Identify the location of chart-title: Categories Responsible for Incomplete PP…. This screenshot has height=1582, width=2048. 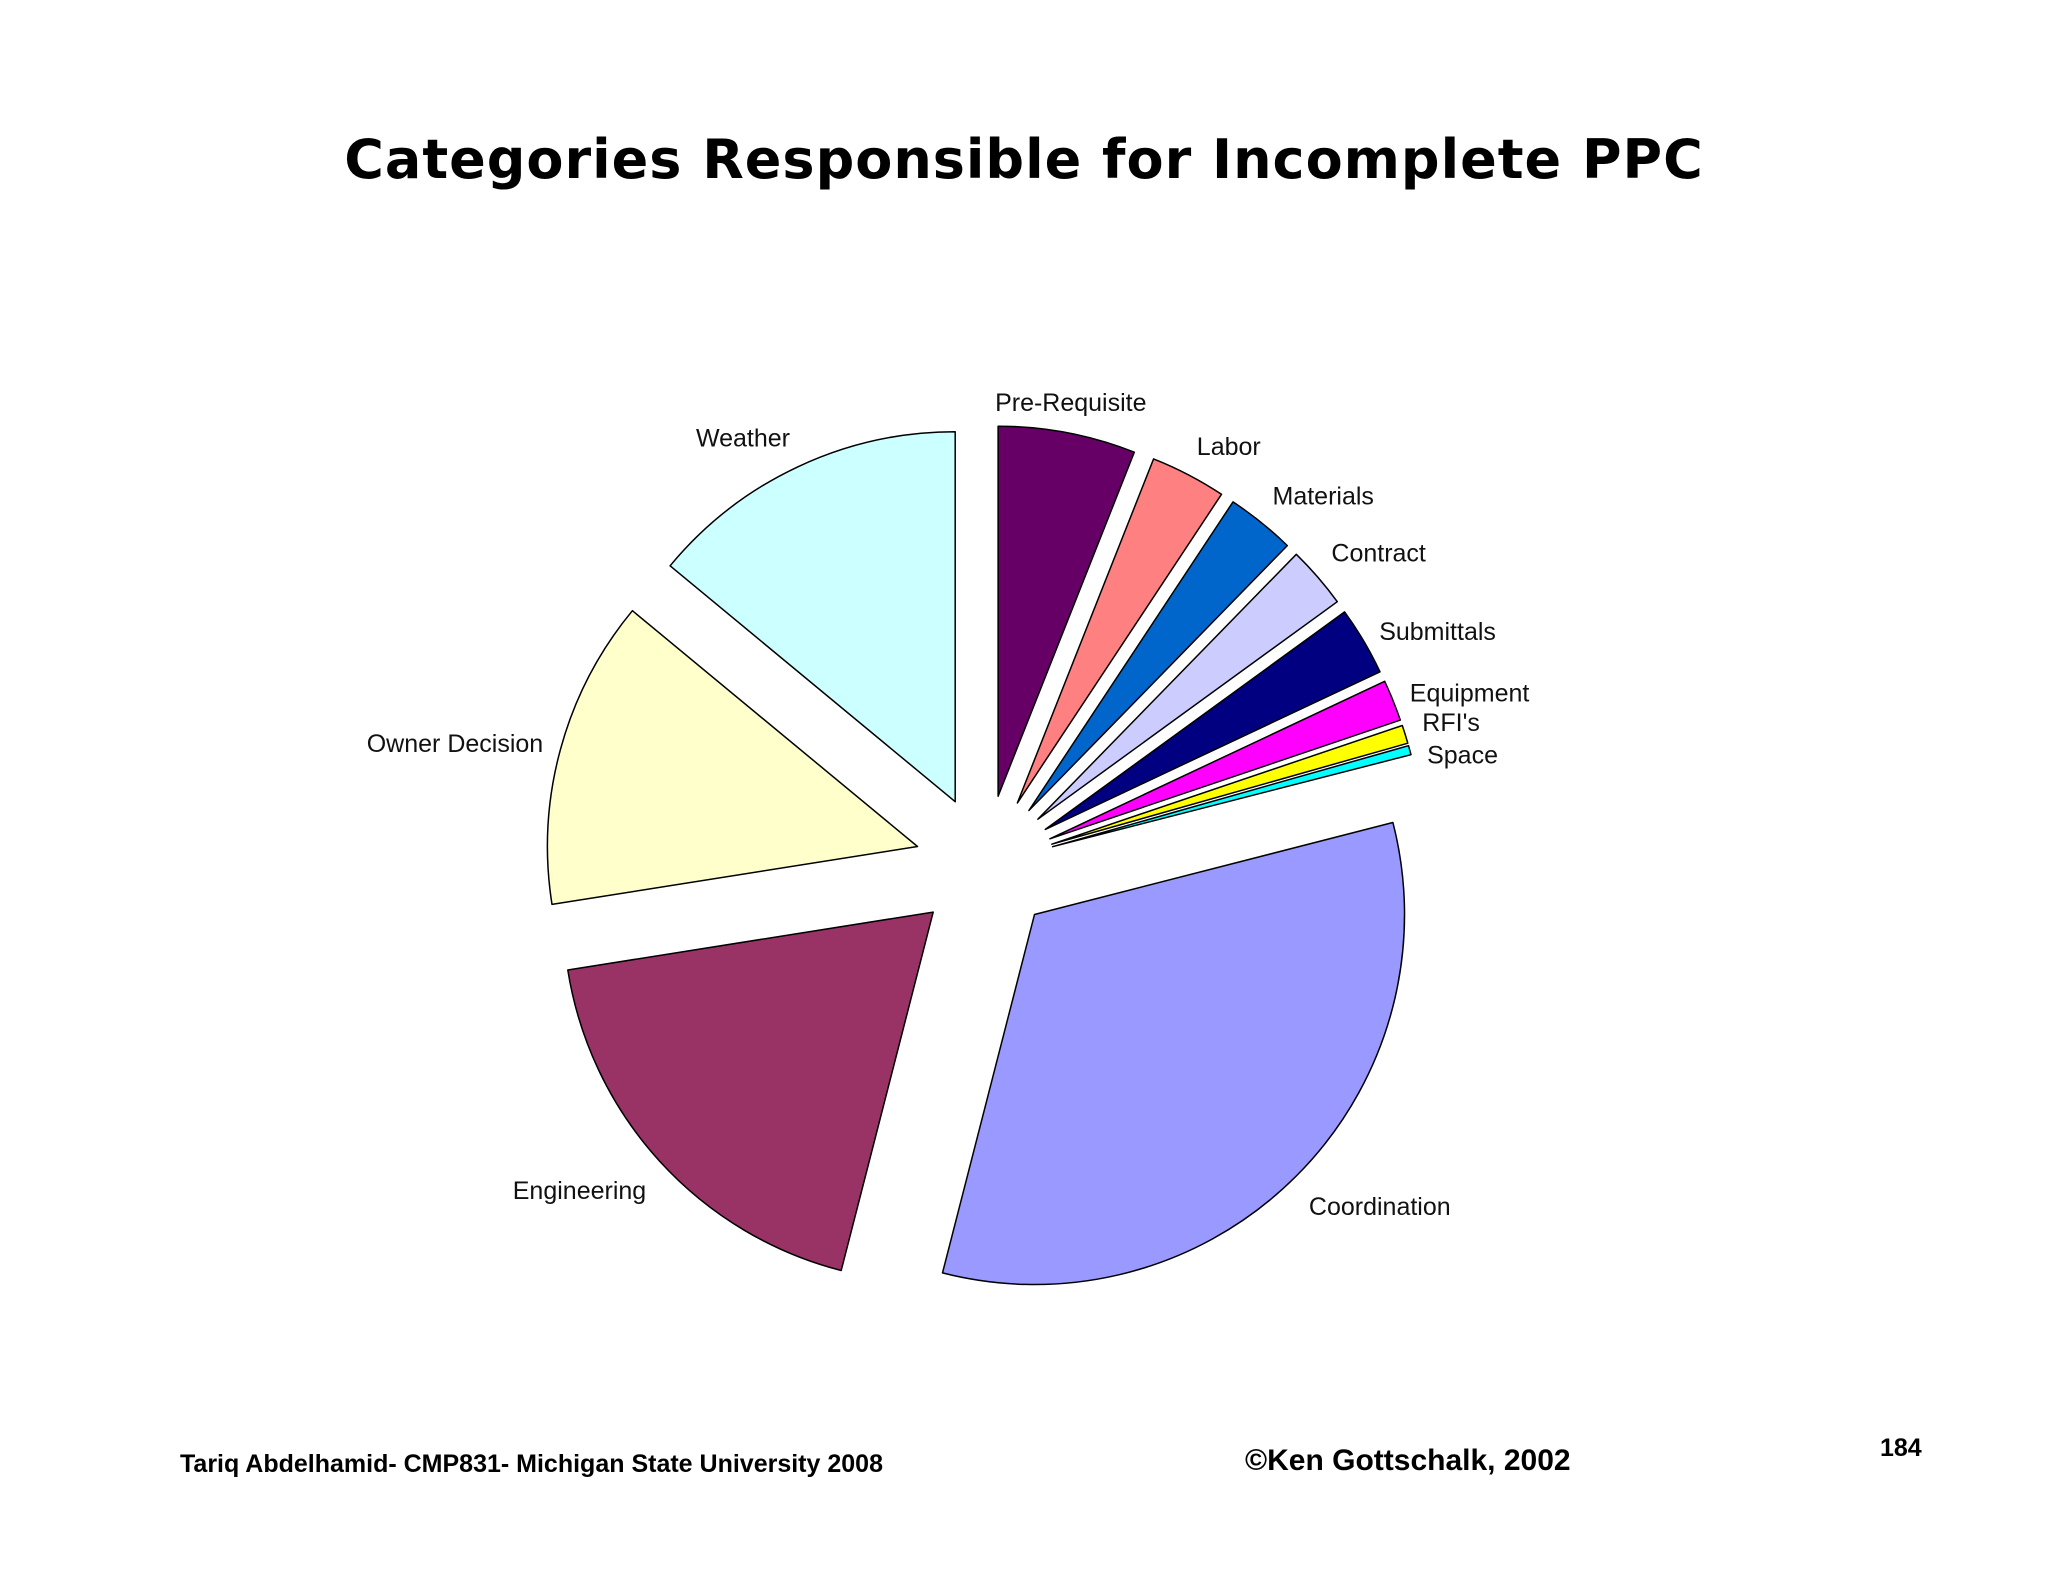
(1024, 159).